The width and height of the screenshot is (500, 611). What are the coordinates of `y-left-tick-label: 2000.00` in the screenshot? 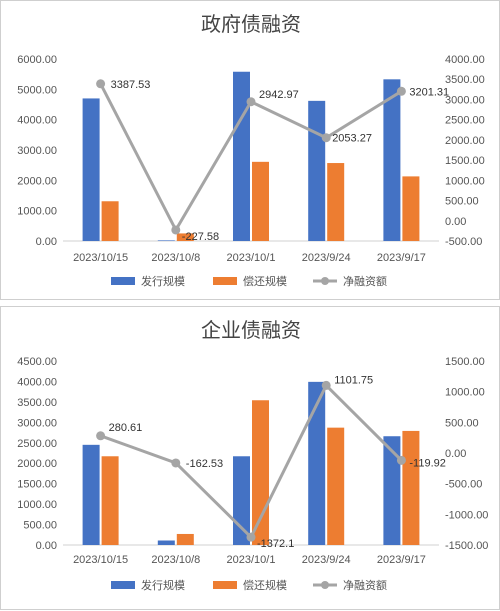 It's located at (37, 181).